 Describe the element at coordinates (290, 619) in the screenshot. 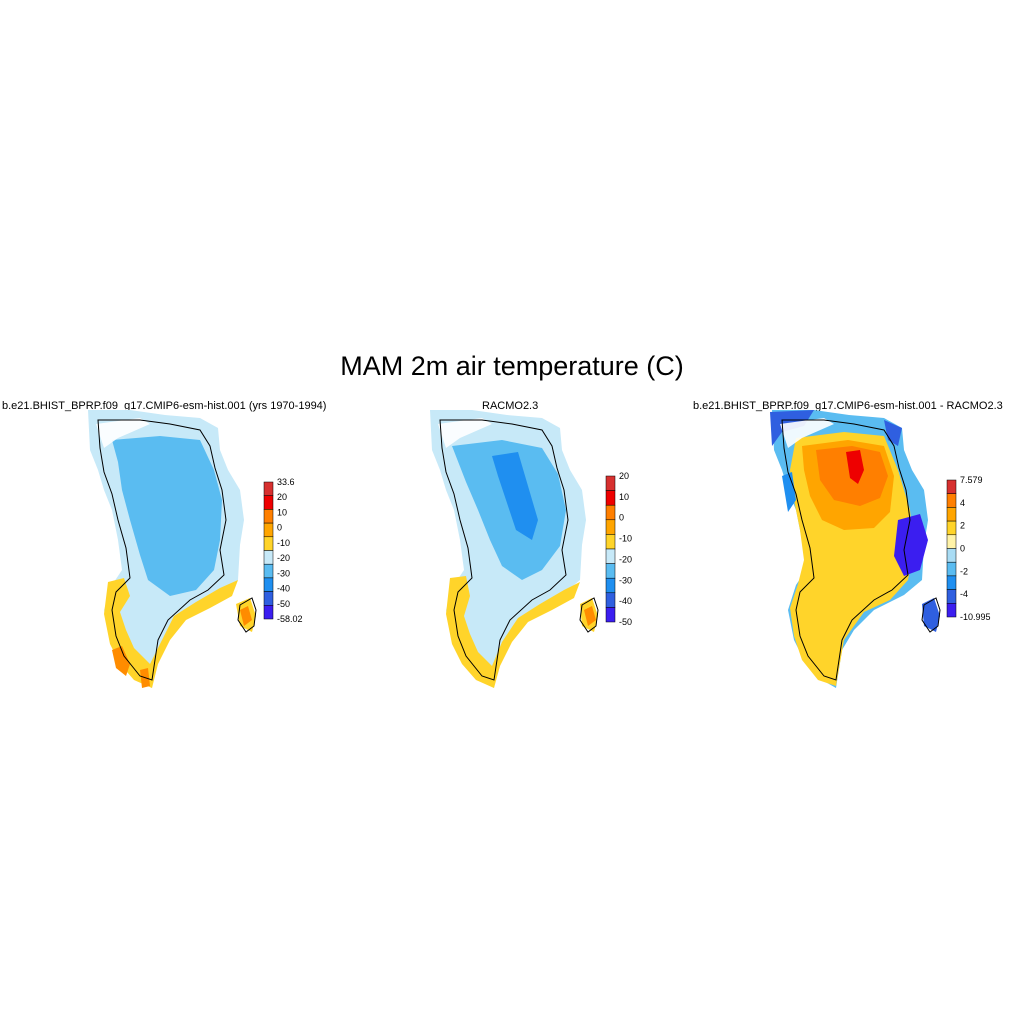

I see `colorbar-tick-label: -58.02` at that location.